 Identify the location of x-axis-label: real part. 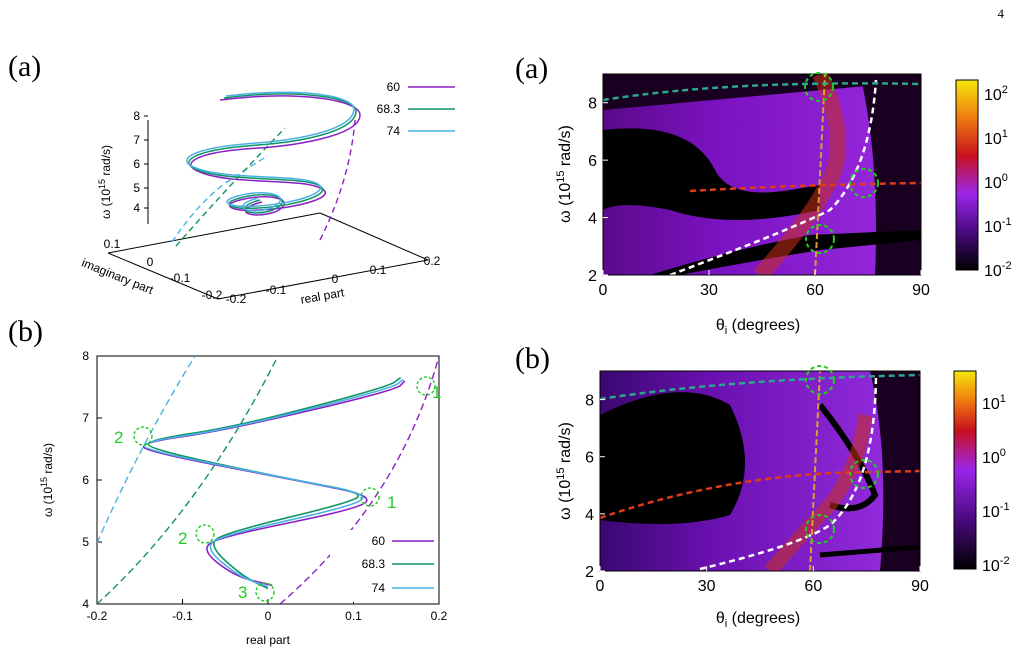
(268, 640).